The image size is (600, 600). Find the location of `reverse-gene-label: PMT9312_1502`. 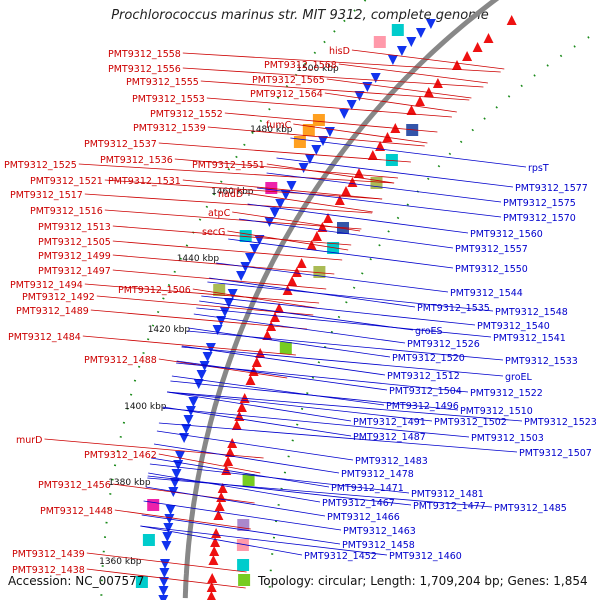

reverse-gene-label: PMT9312_1502 is located at coordinates (470, 422).